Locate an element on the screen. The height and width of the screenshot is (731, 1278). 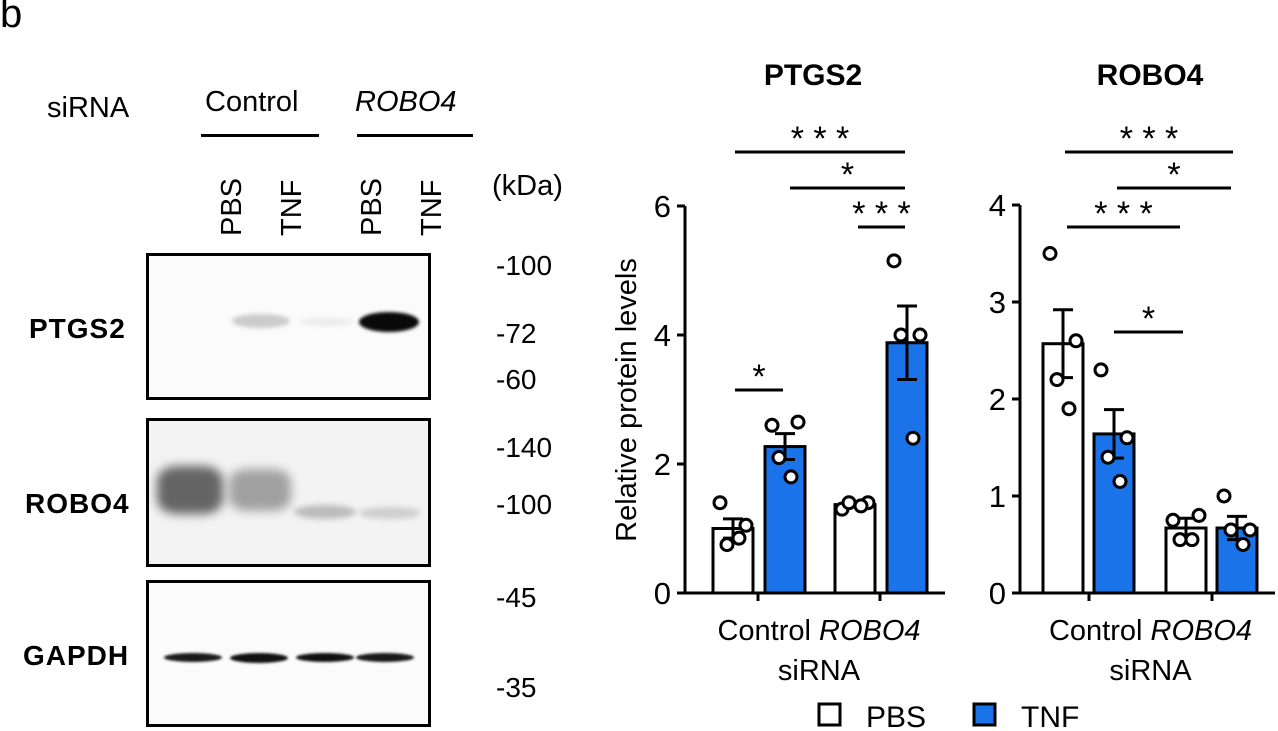
legend: PBS TNF is located at coordinates (948, 716).